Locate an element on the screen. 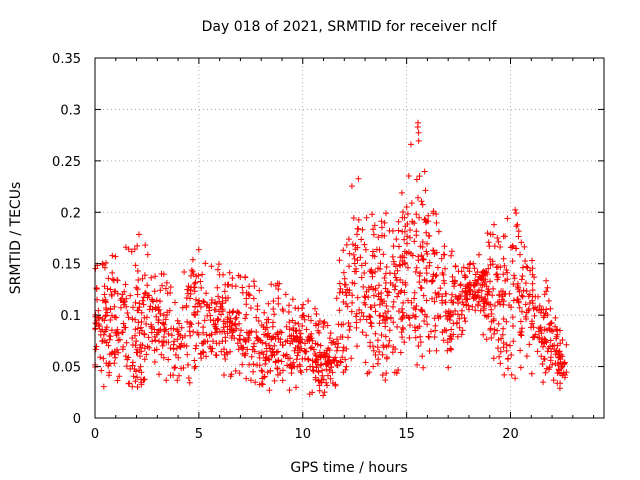 The image size is (640, 480). x-tick-label: 10 is located at coordinates (302, 434).